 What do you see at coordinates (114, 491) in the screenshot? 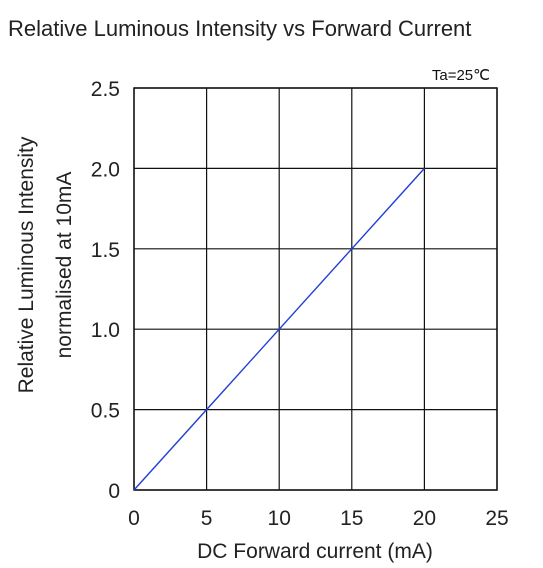
I see `y-tick-label-0: 0` at bounding box center [114, 491].